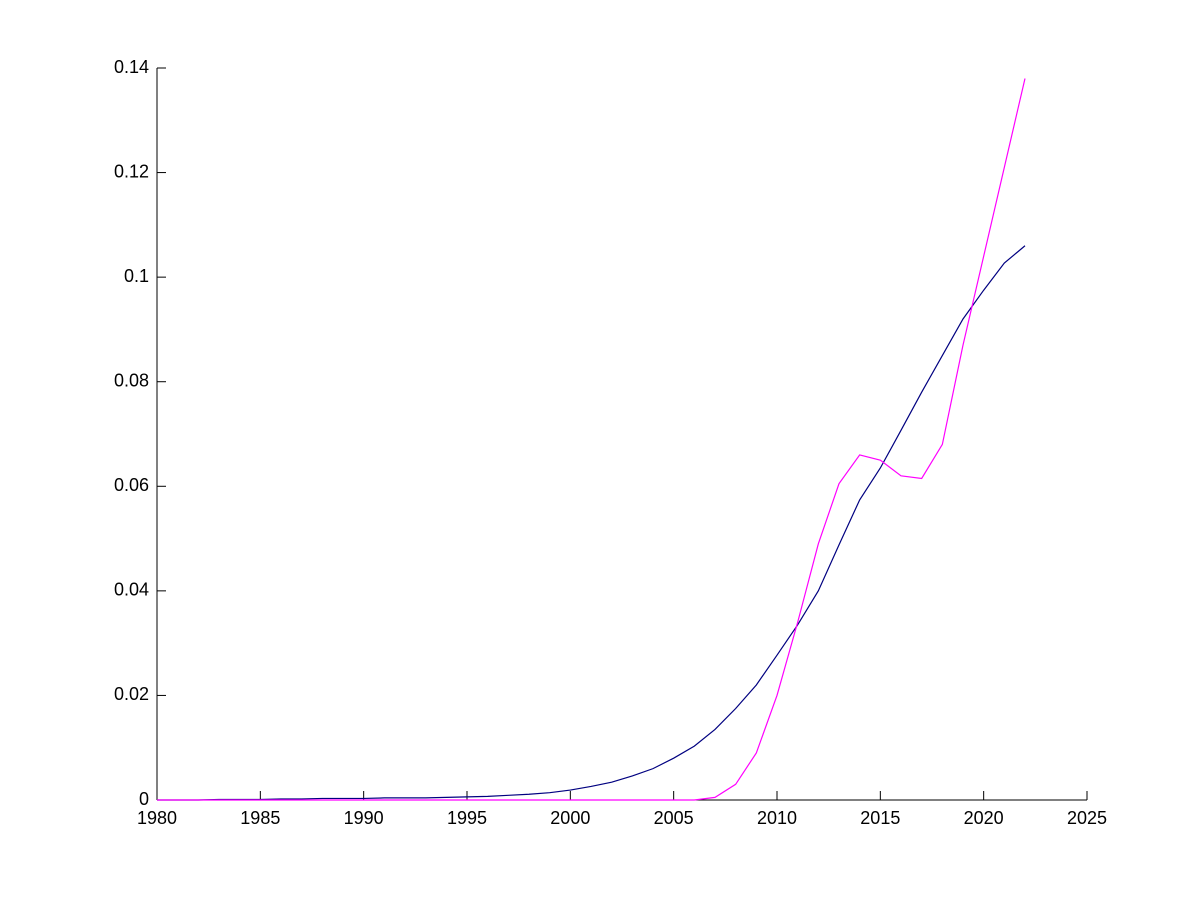 The width and height of the screenshot is (1200, 900). Describe the element at coordinates (364, 818) in the screenshot. I see `x-tick-label: 1990` at that location.